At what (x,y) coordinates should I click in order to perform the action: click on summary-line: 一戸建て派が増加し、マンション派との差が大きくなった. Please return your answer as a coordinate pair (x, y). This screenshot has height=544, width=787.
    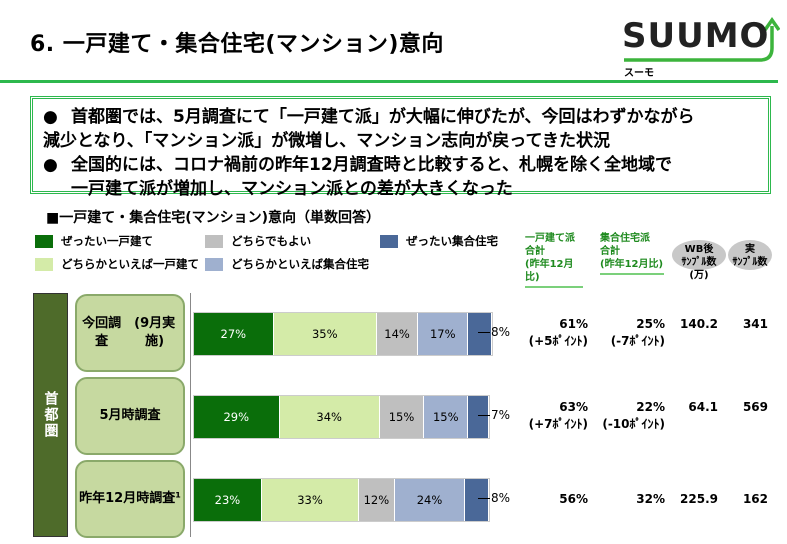
    Looking at the image, I should click on (292, 189).